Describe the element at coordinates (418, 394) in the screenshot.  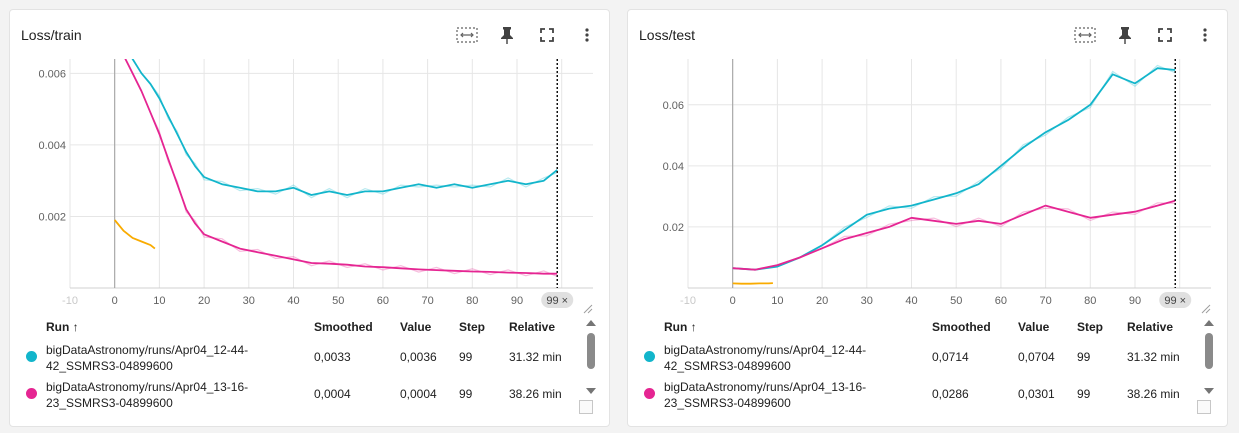
I see `value: 0,0004` at that location.